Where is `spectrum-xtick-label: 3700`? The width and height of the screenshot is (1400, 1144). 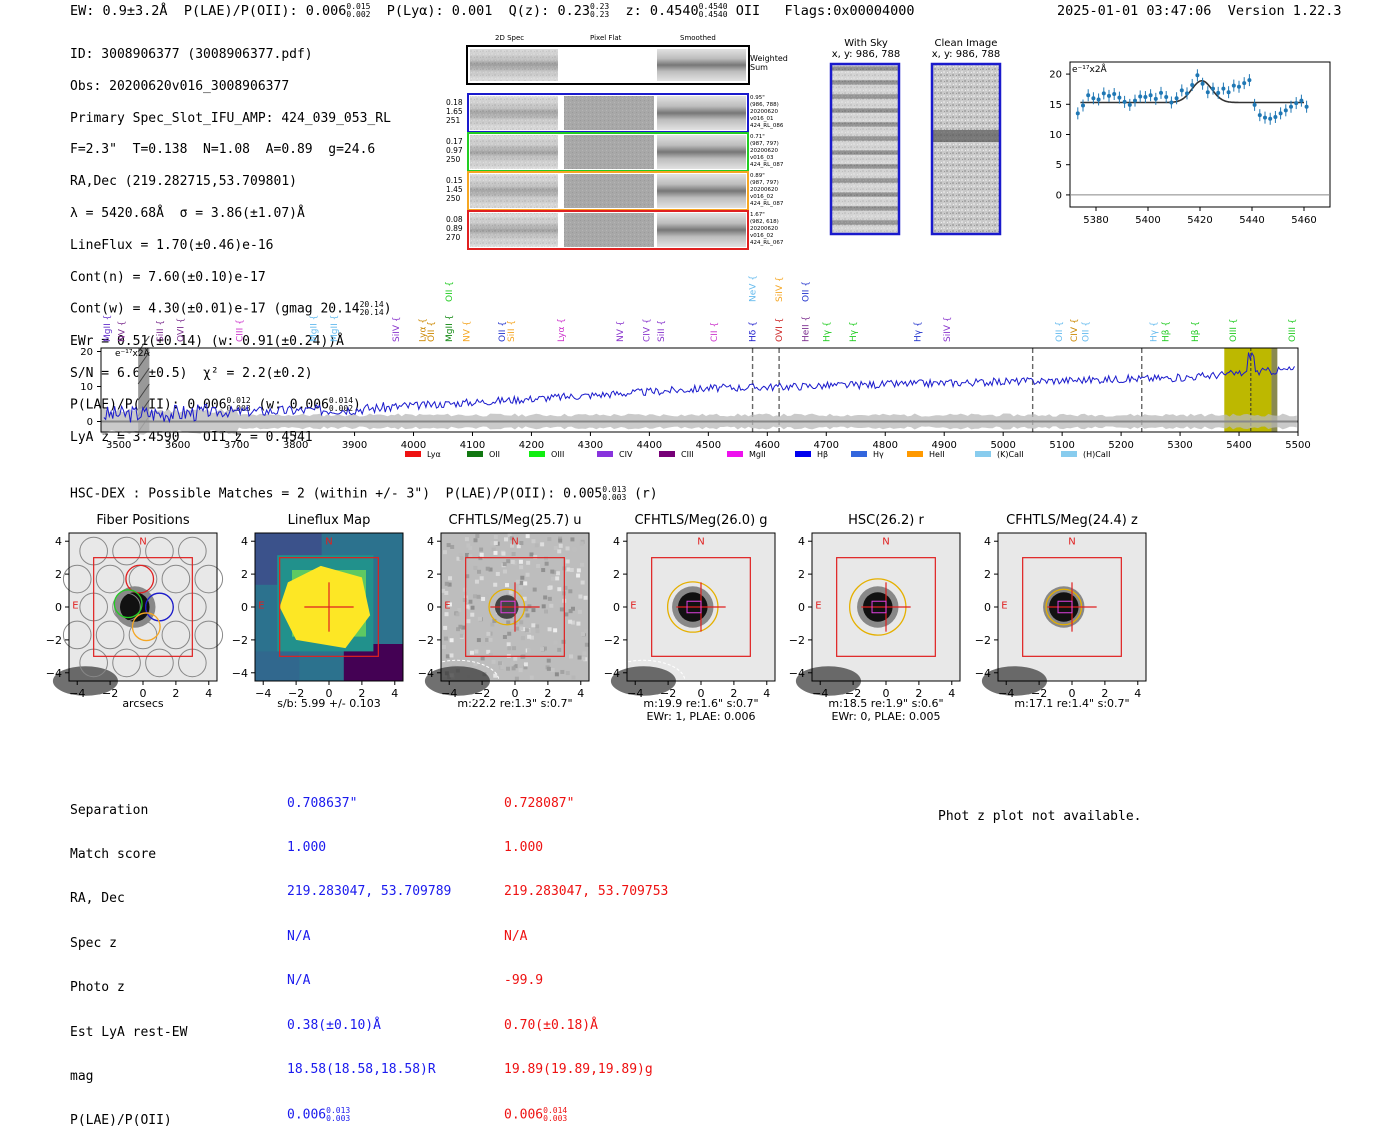
spectrum-xtick-label: 3700 is located at coordinates (236, 445).